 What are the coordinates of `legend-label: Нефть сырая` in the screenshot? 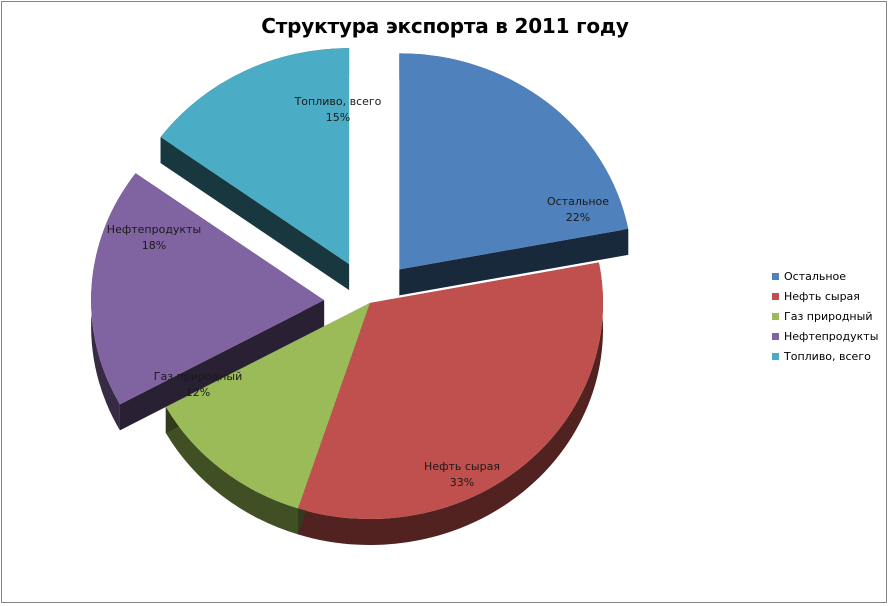 It's located at (822, 296).